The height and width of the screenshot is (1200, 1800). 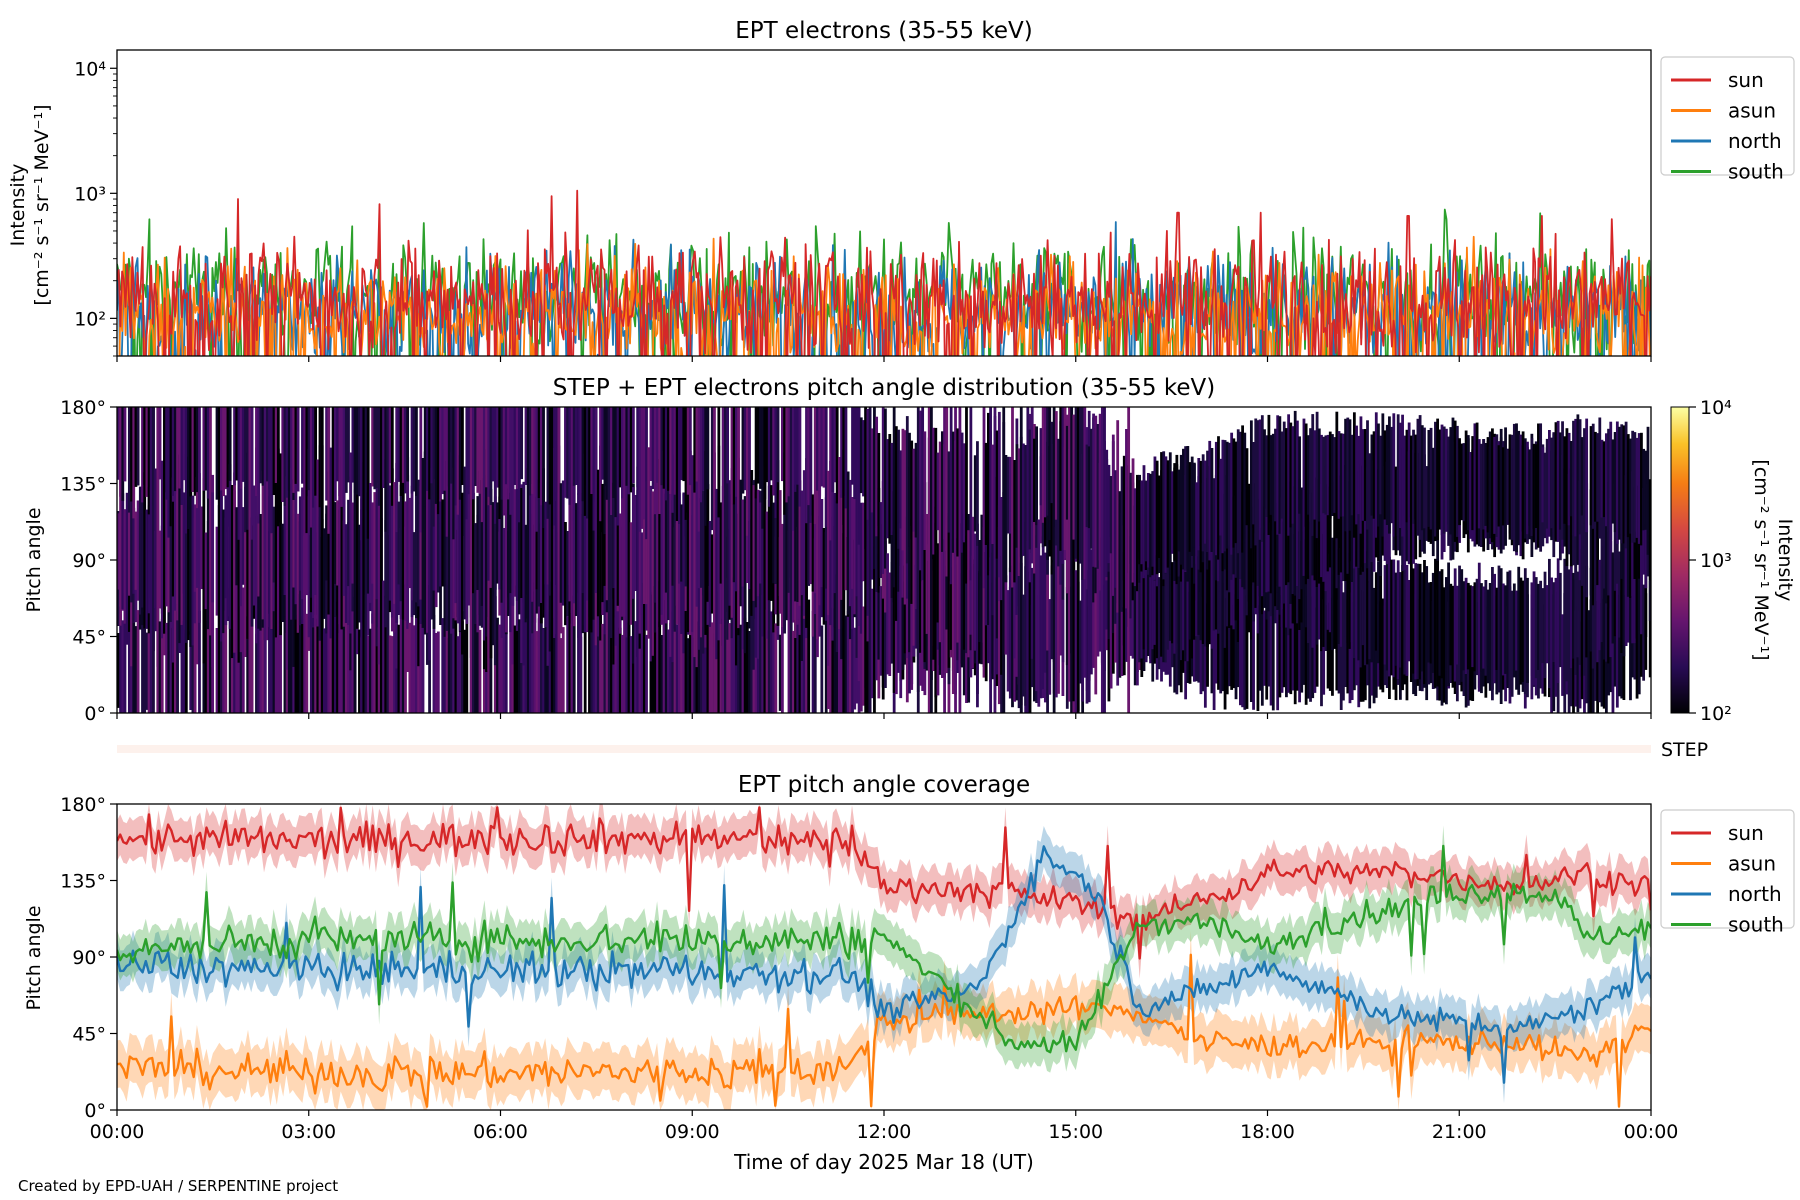 What do you see at coordinates (1755, 141) in the screenshot?
I see `legend-label-north: north` at bounding box center [1755, 141].